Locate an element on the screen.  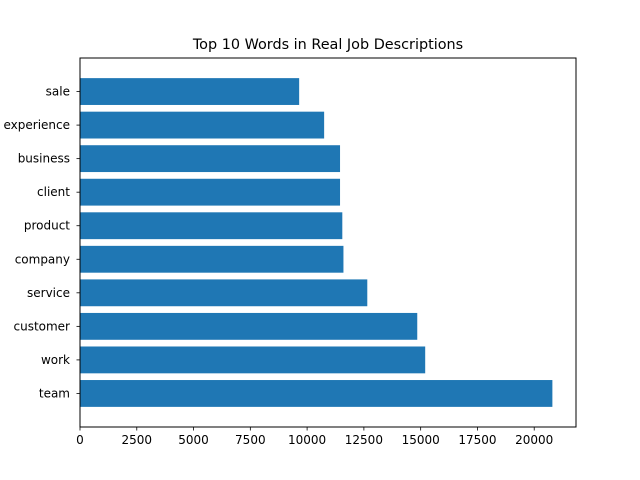
y-tick-label-experience: experience is located at coordinates (36, 125).